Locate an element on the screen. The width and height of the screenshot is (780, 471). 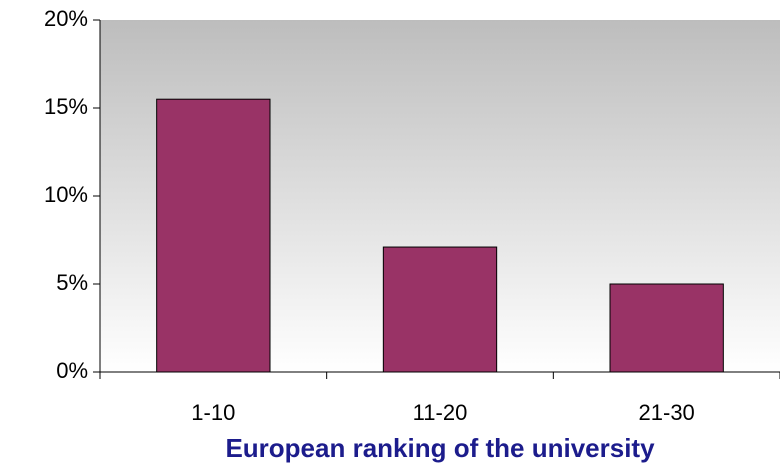
x-tick-label: 1-10 is located at coordinates (213, 412).